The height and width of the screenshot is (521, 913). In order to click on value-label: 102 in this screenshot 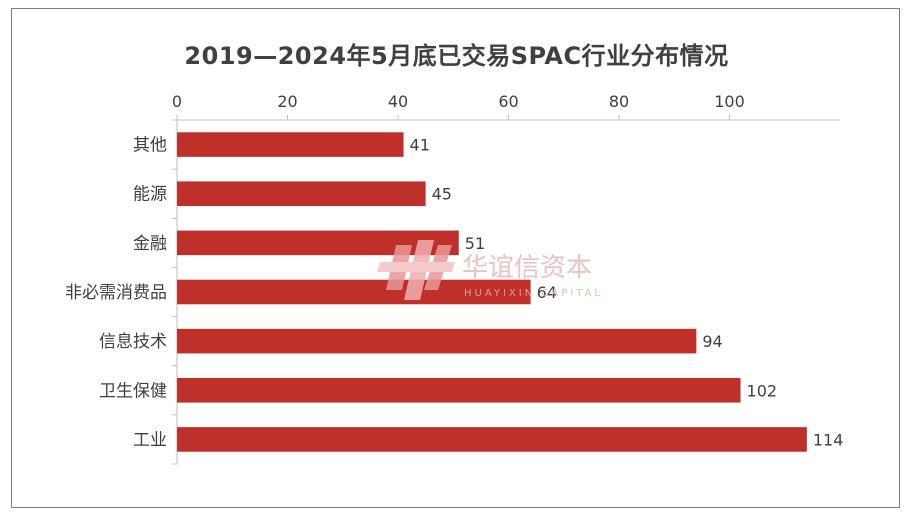, I will do `click(762, 390)`.